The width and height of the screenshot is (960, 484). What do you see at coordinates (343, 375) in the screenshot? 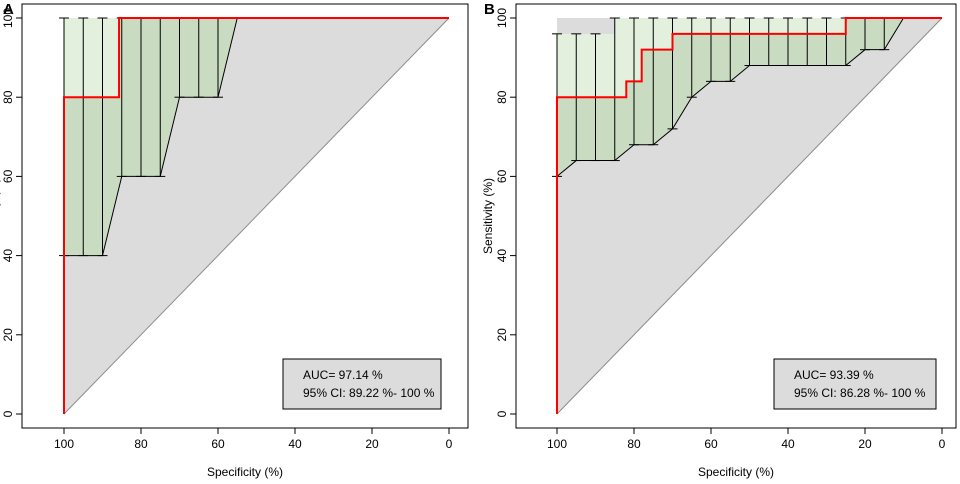
I see `auc-value: AUC= 97.14 %` at bounding box center [343, 375].